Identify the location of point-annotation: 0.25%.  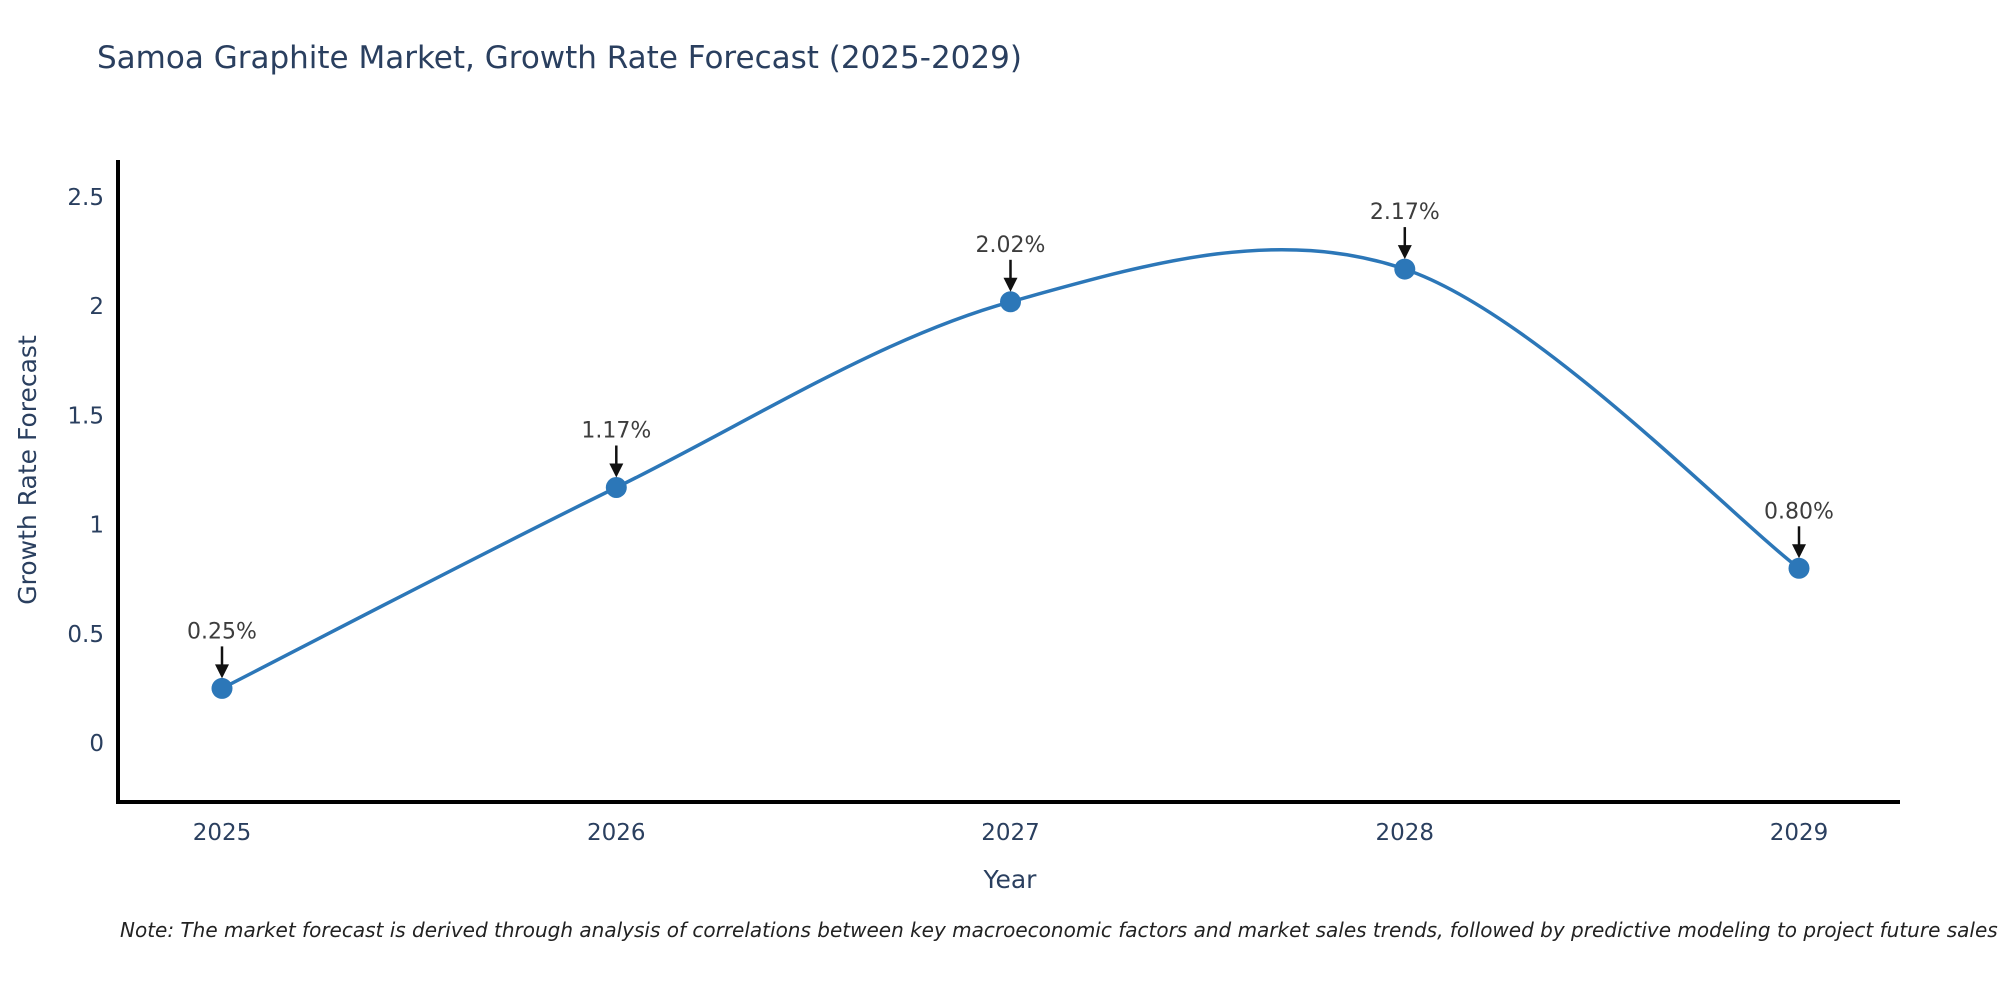
(222, 631).